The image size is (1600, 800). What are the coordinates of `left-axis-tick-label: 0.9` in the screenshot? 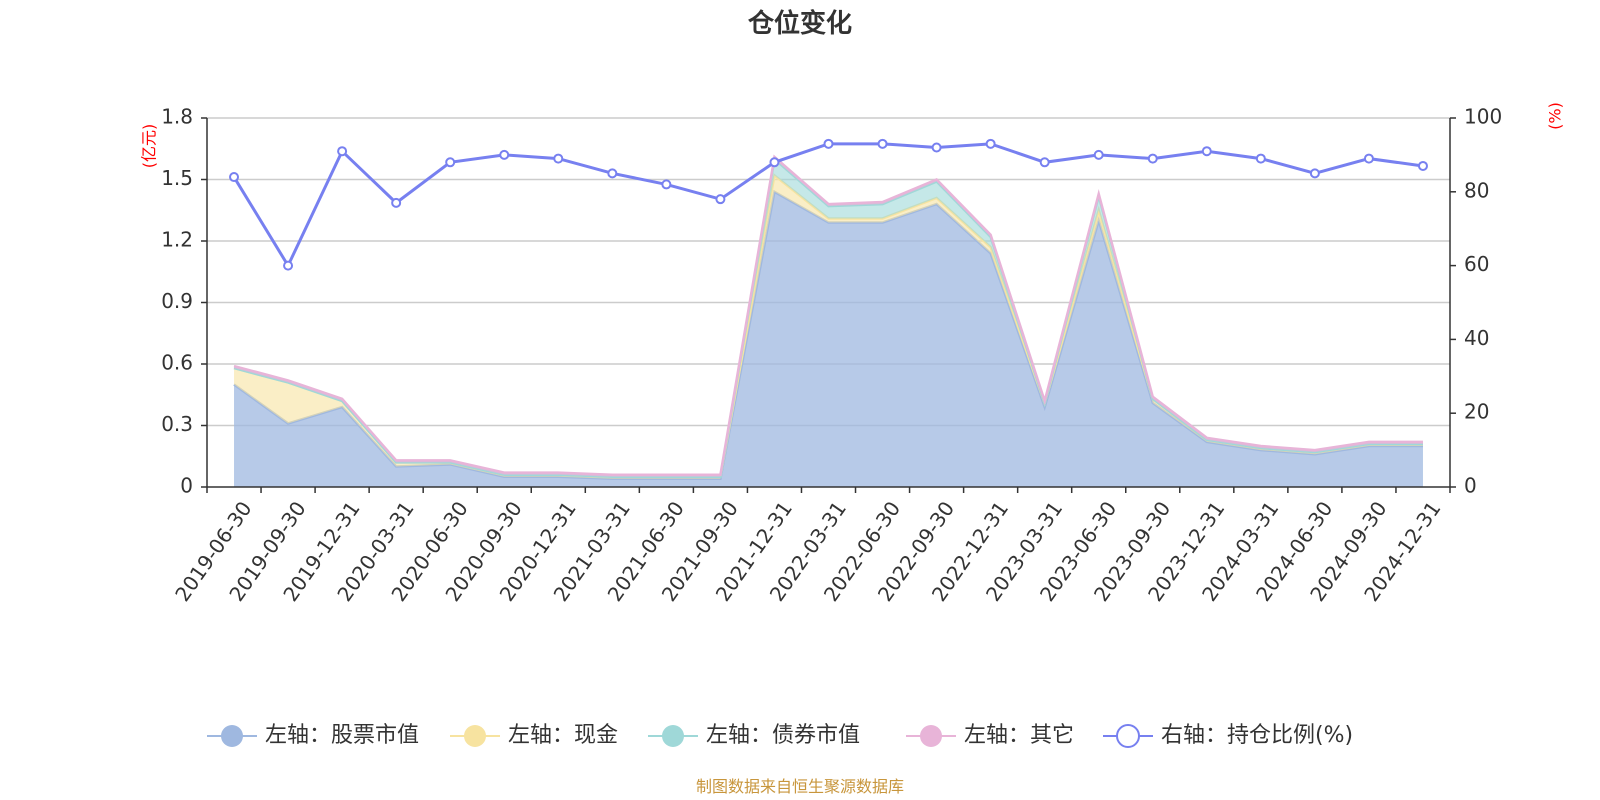 It's located at (177, 301).